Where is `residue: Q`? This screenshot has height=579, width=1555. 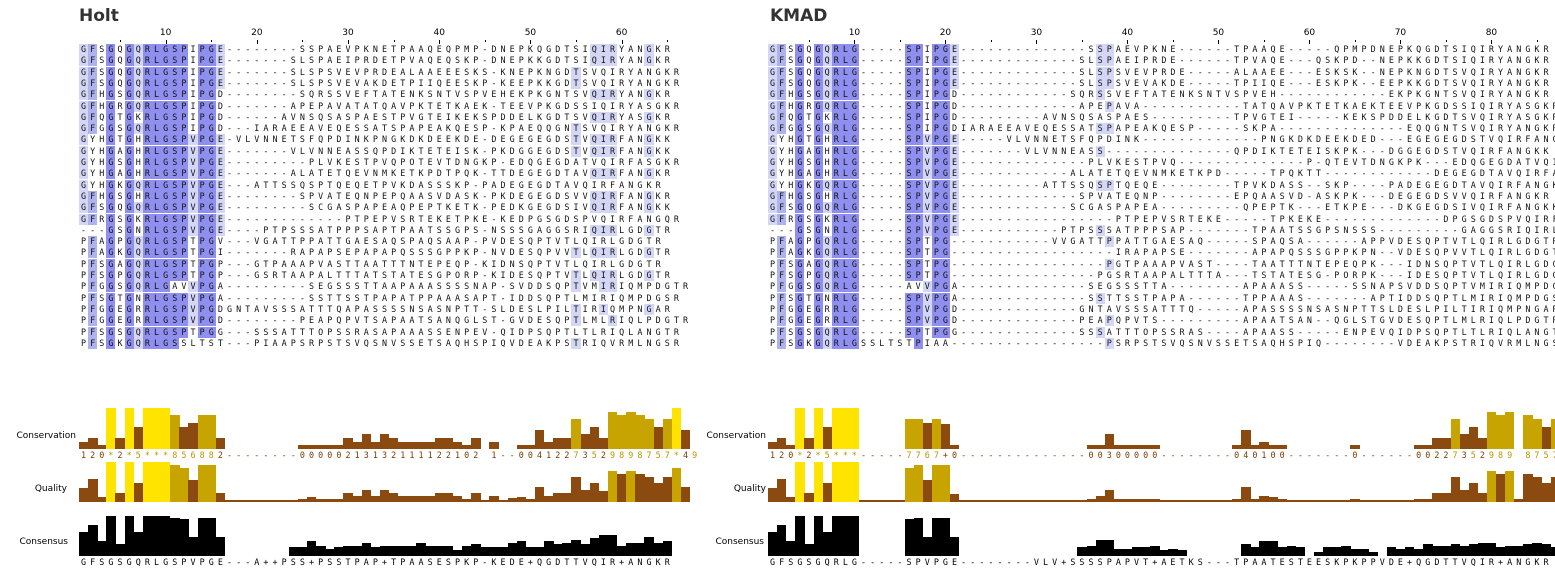 residue: Q is located at coordinates (612, 308).